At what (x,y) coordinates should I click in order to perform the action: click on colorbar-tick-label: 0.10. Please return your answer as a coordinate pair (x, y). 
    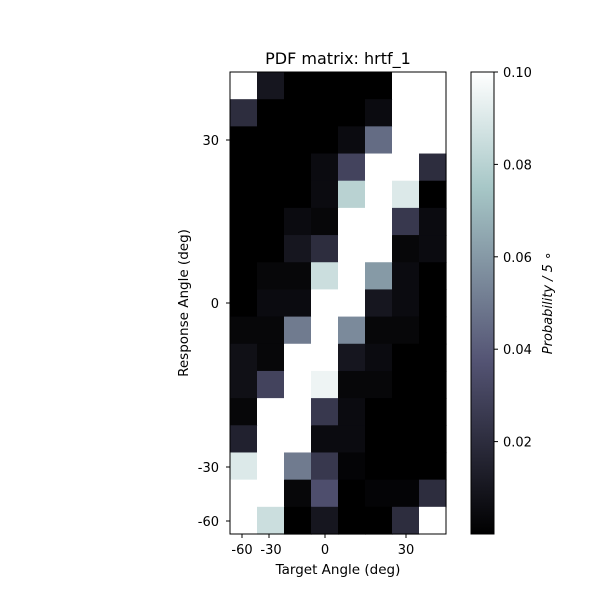
    Looking at the image, I should click on (517, 73).